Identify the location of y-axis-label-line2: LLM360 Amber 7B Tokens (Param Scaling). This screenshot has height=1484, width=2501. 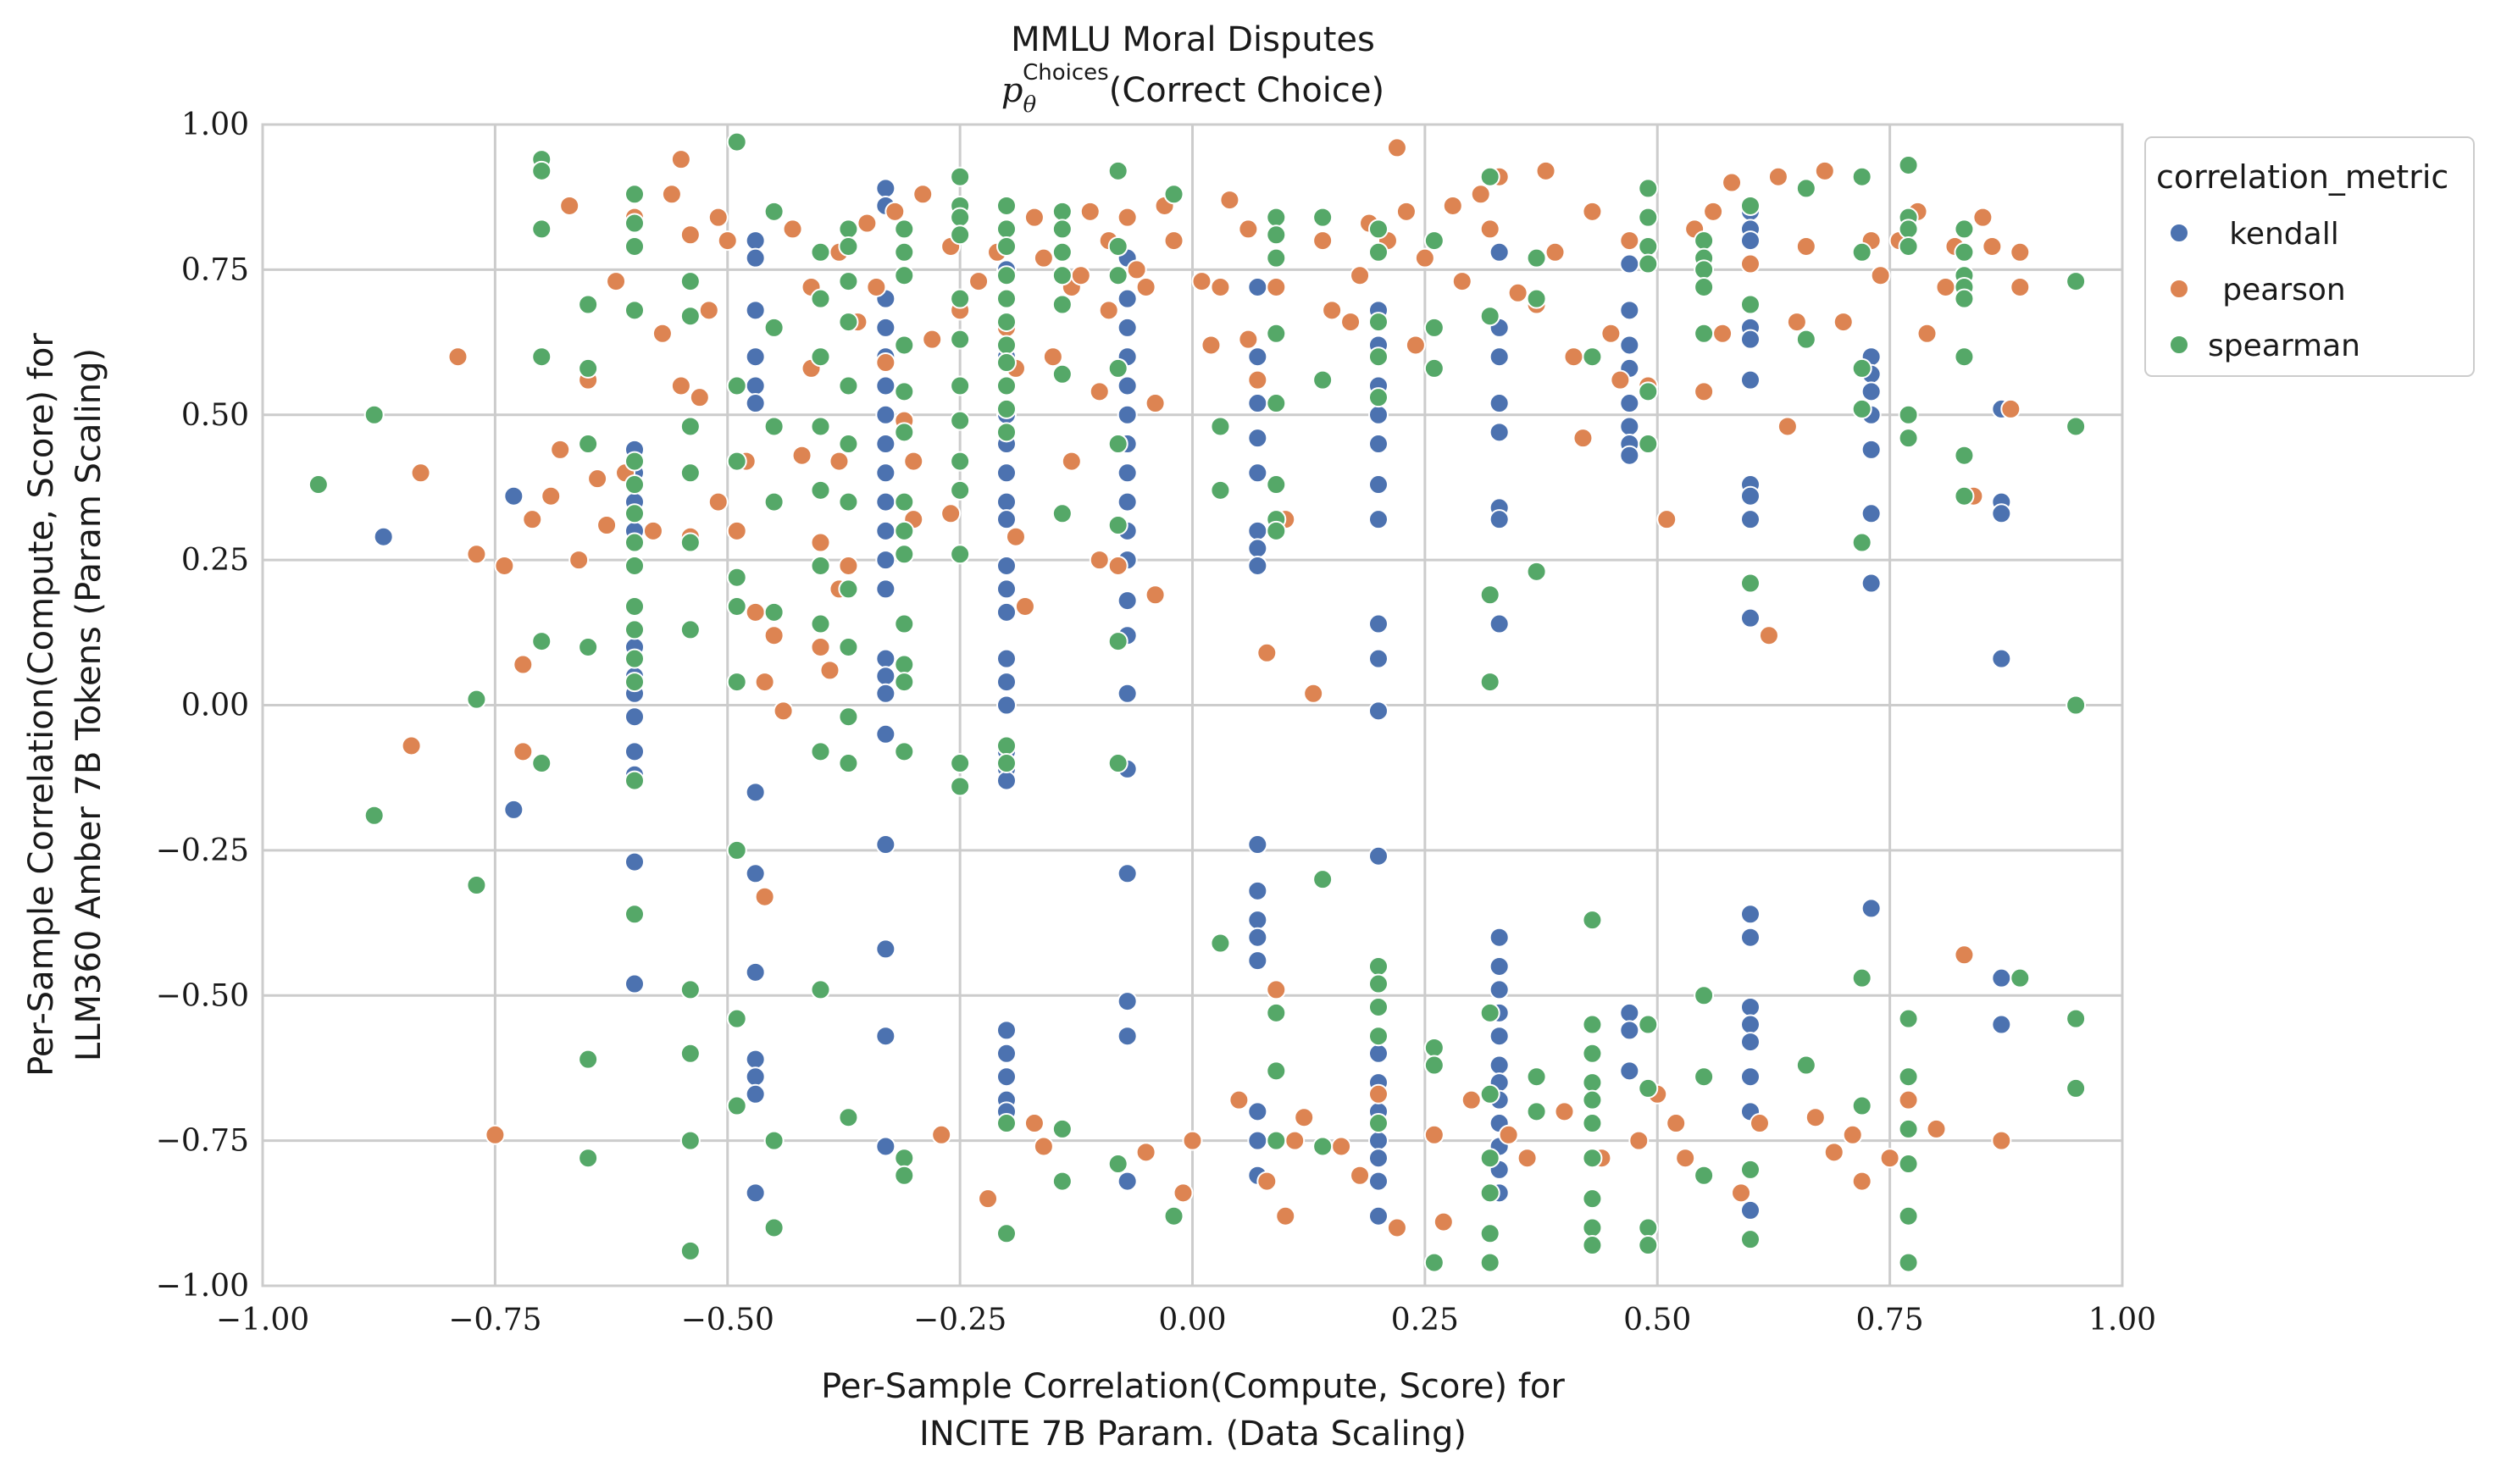
(88, 704).